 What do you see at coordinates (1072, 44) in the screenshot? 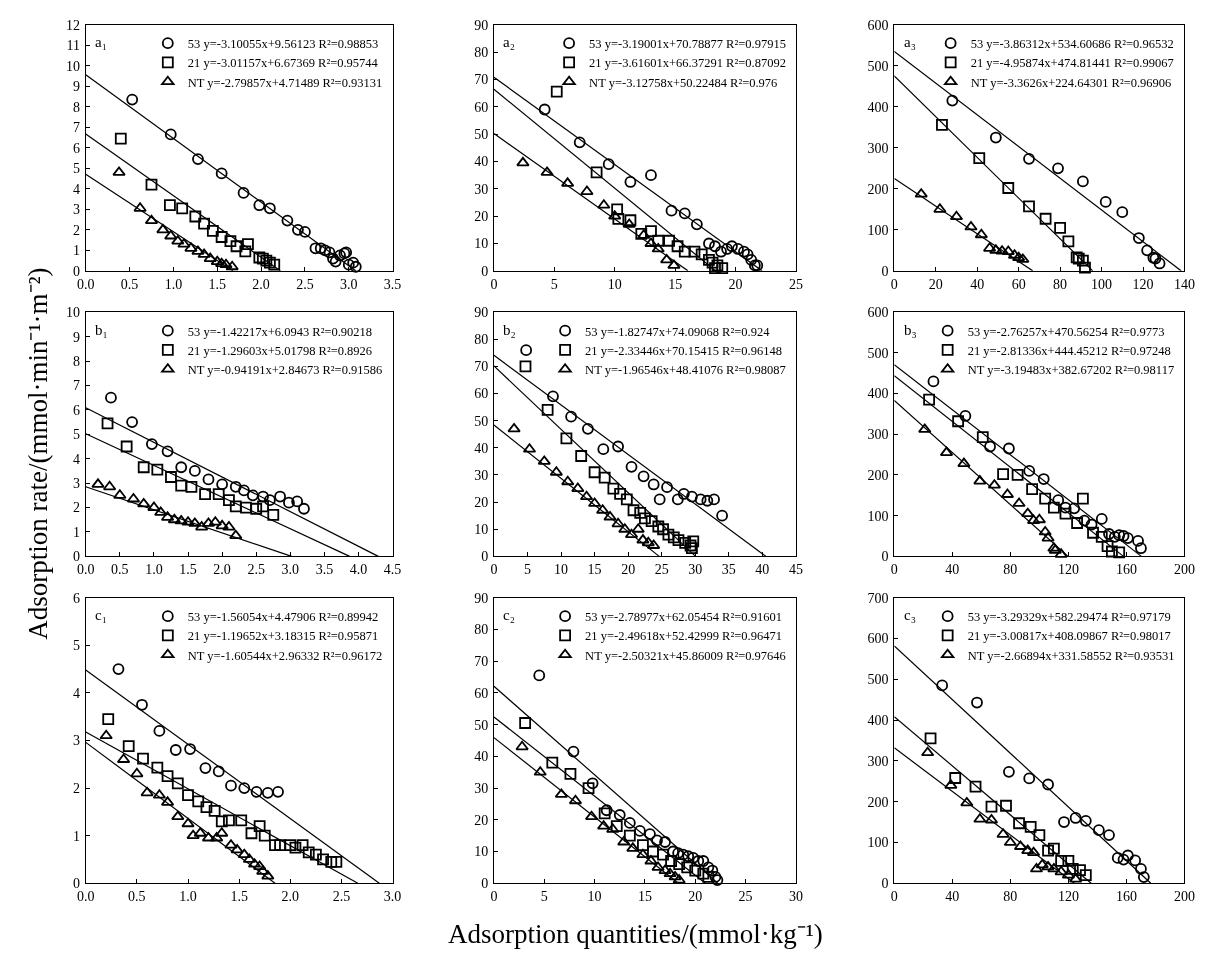
I see `legend-label: 53 y=-3.86312x+534.60686 R²=0.96532` at bounding box center [1072, 44].